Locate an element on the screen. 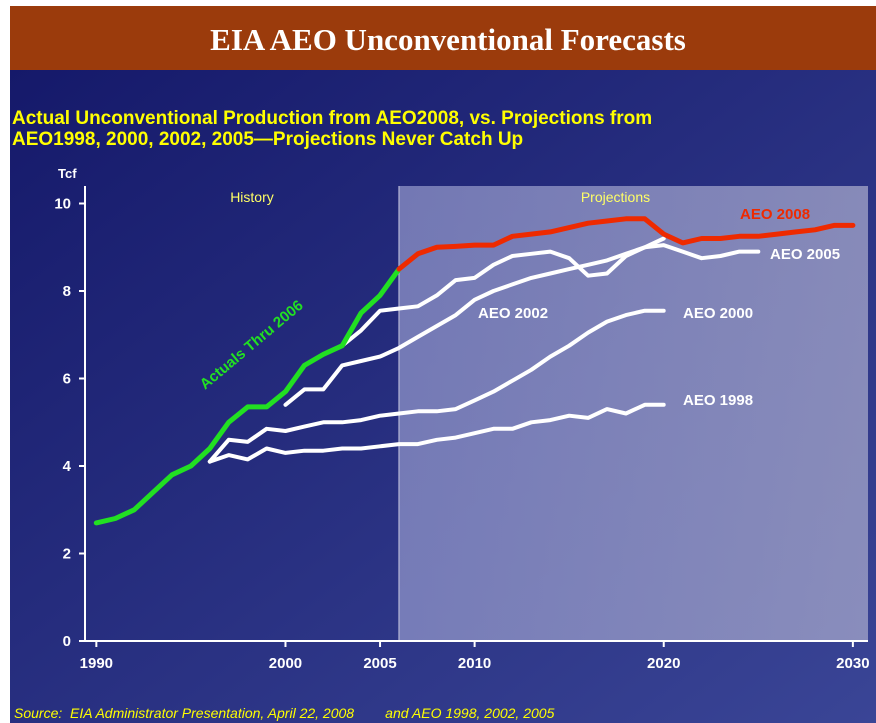 The width and height of the screenshot is (876, 723). series-label: AEO 2005 is located at coordinates (805, 254).